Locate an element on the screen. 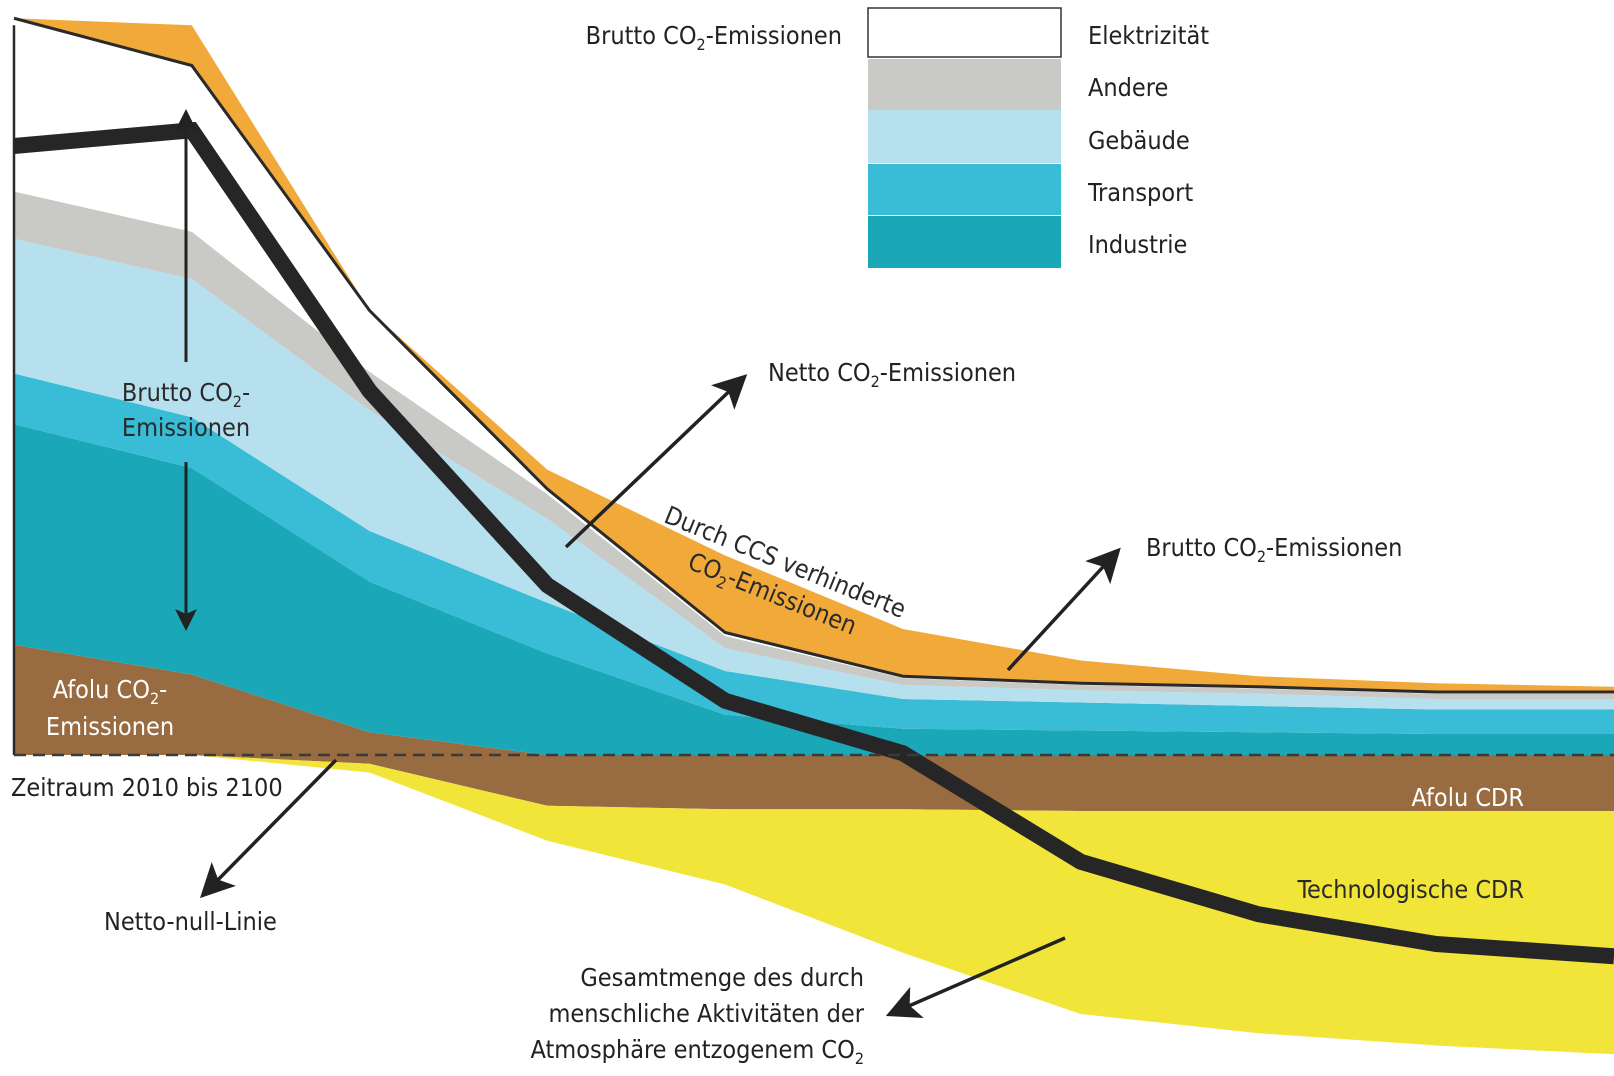 This screenshot has height=1076, width=1614. afolu-emissions-label-line1: Afolu CO2- is located at coordinates (110, 691).